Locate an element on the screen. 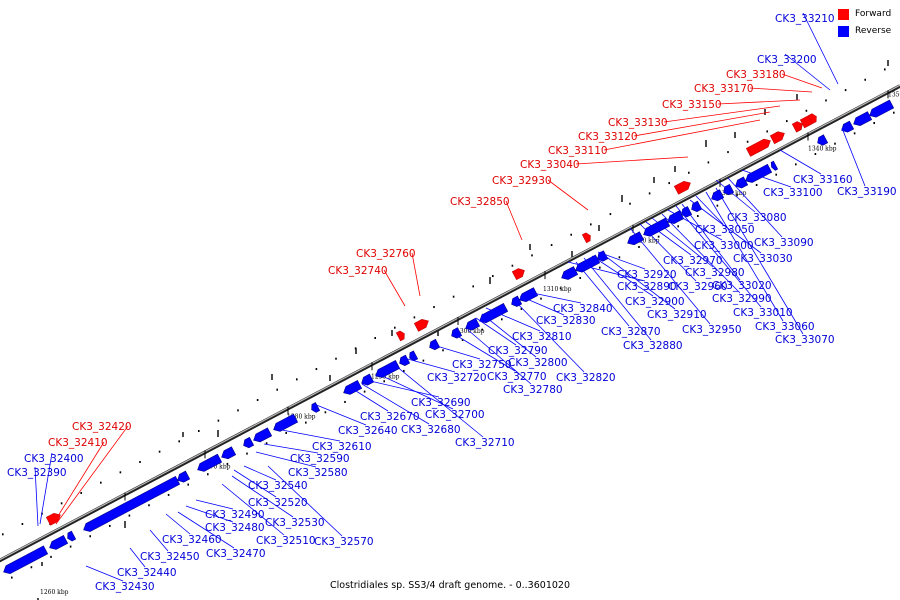 The image size is (900, 600). reverse-gene-label: CK3_32980 is located at coordinates (715, 273).